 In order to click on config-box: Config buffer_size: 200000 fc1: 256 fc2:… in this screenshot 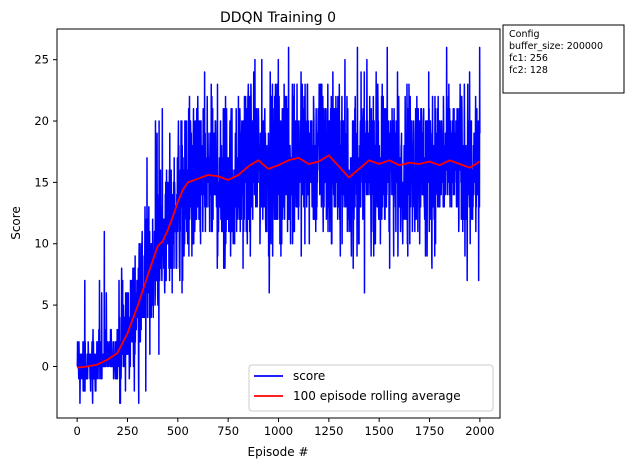, I will do `click(563, 59)`.